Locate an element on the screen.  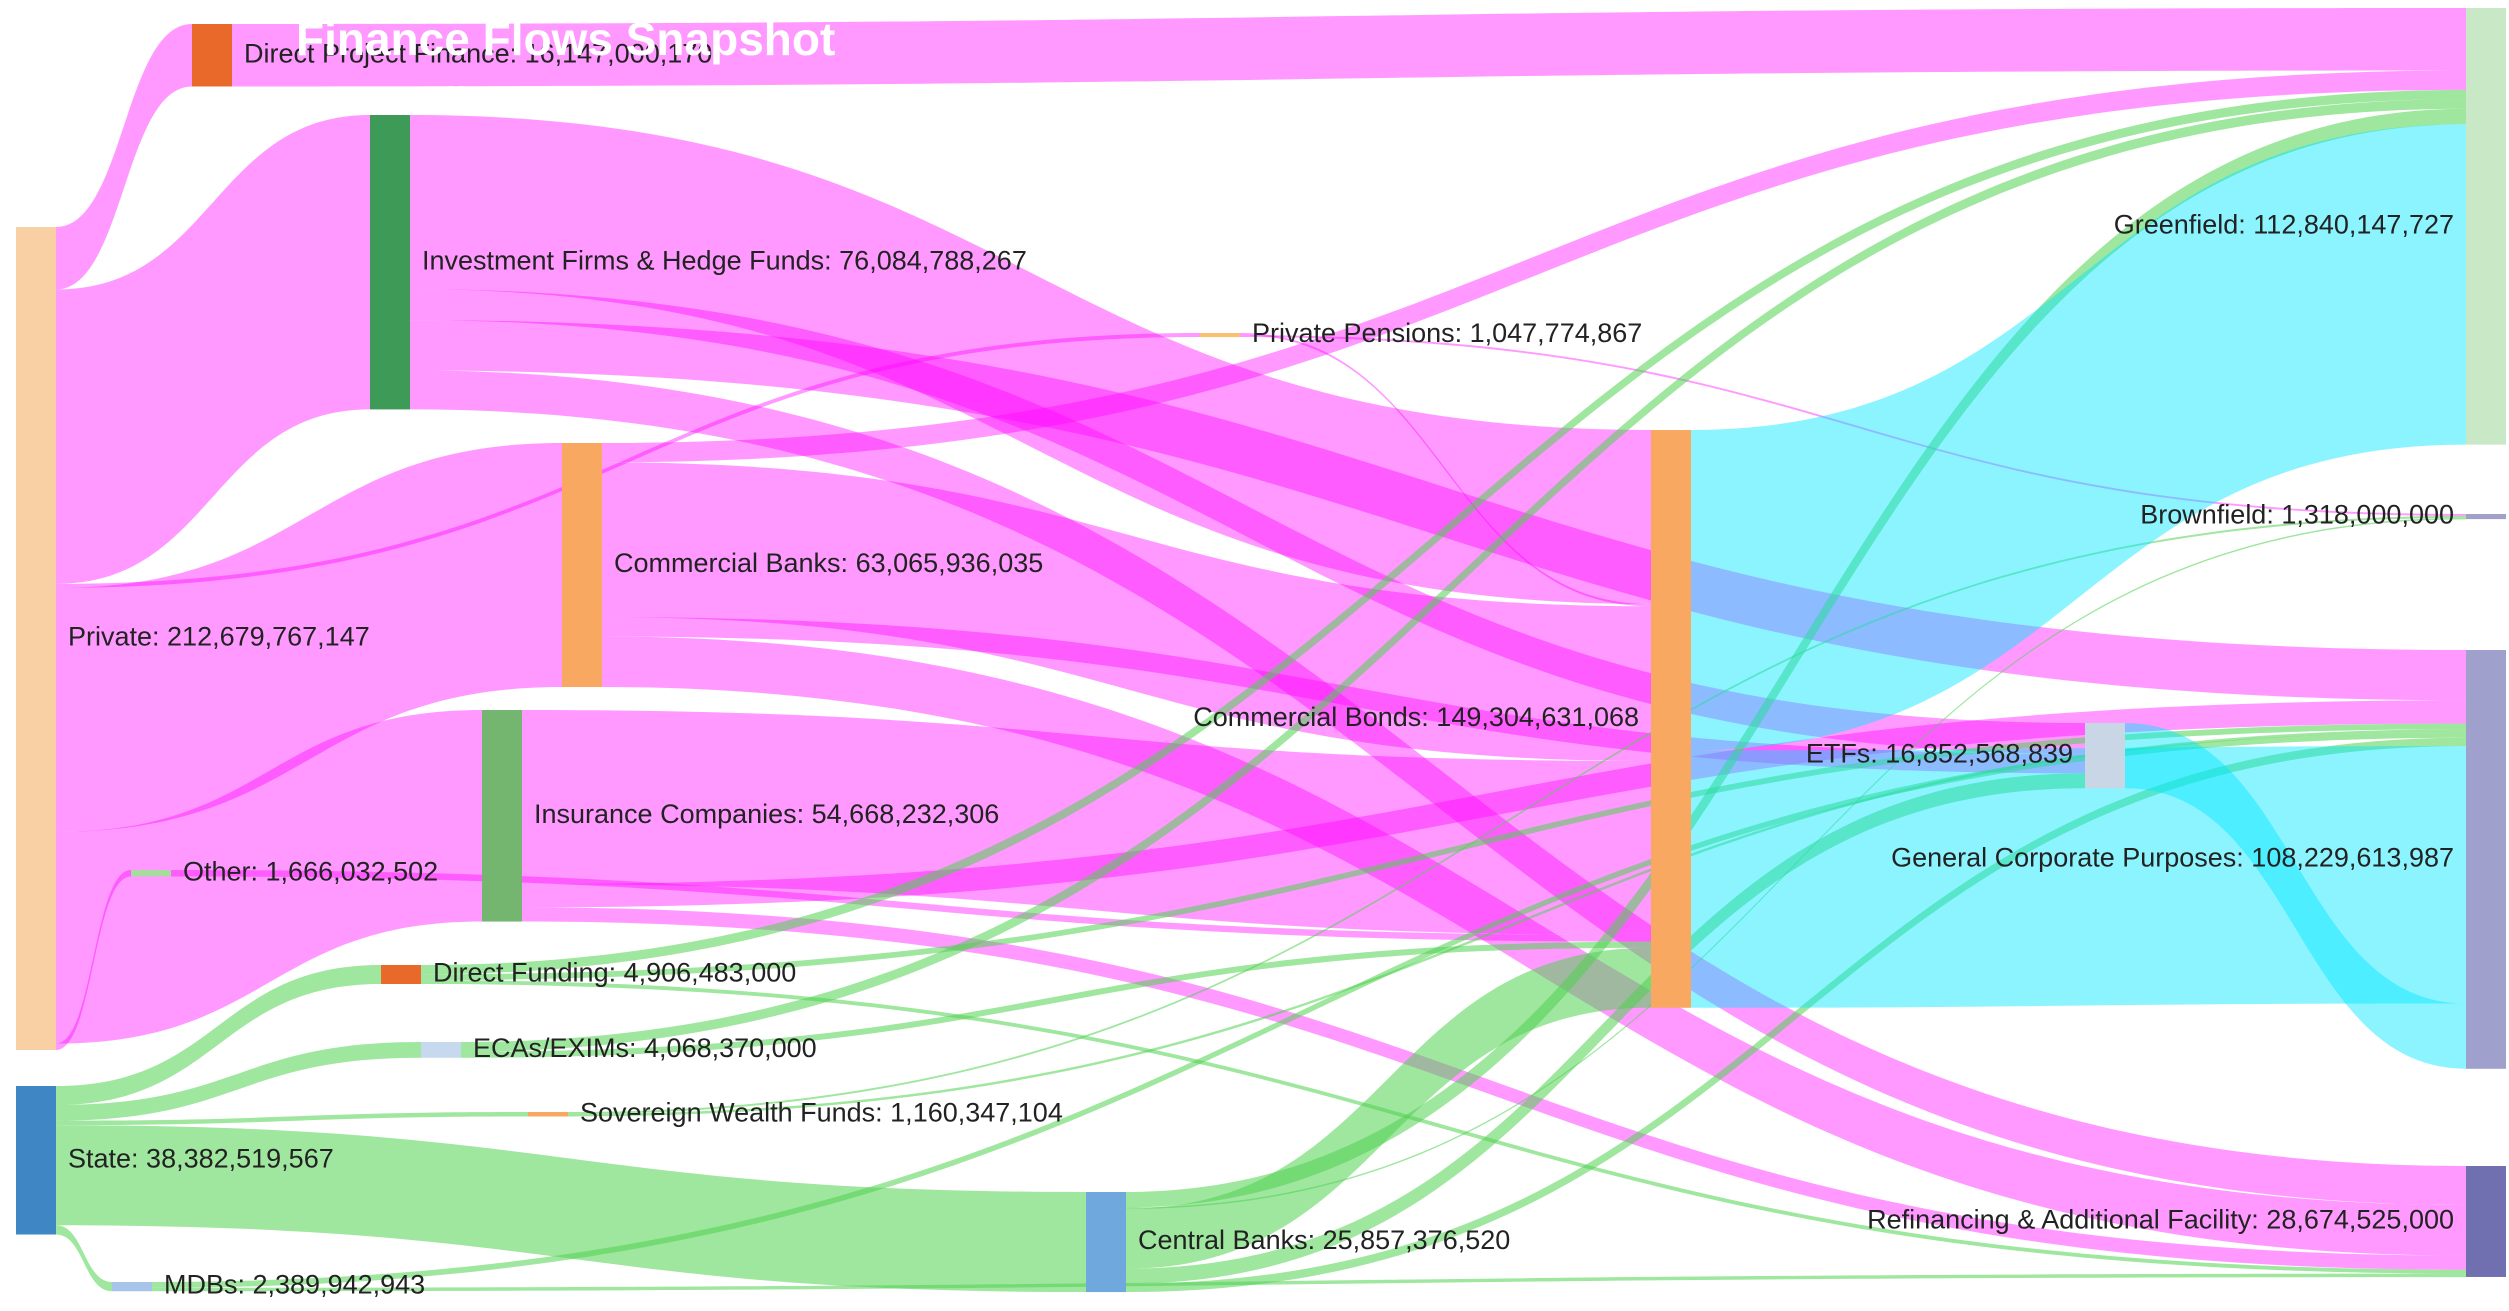
node-label: Private: 212,679,767,147 is located at coordinates (219, 637).